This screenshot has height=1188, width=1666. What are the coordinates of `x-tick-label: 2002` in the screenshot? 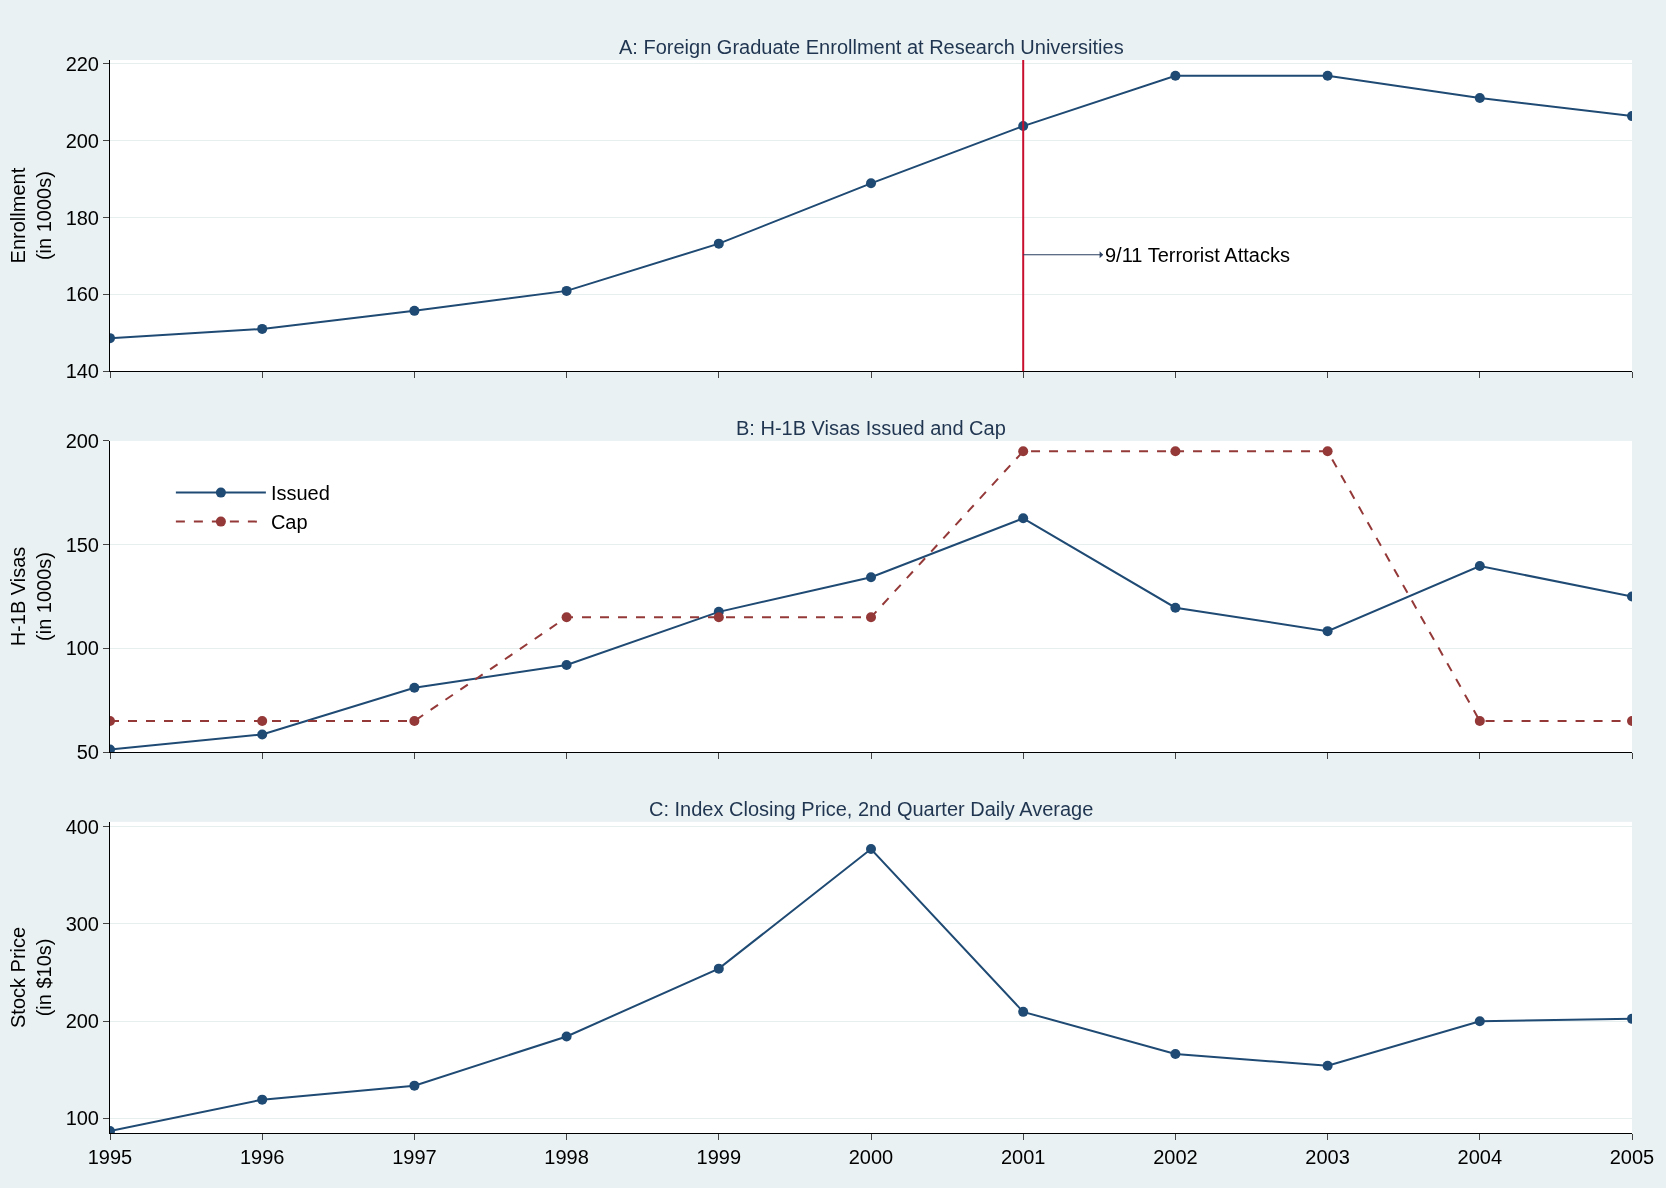 It's located at (1175, 1157).